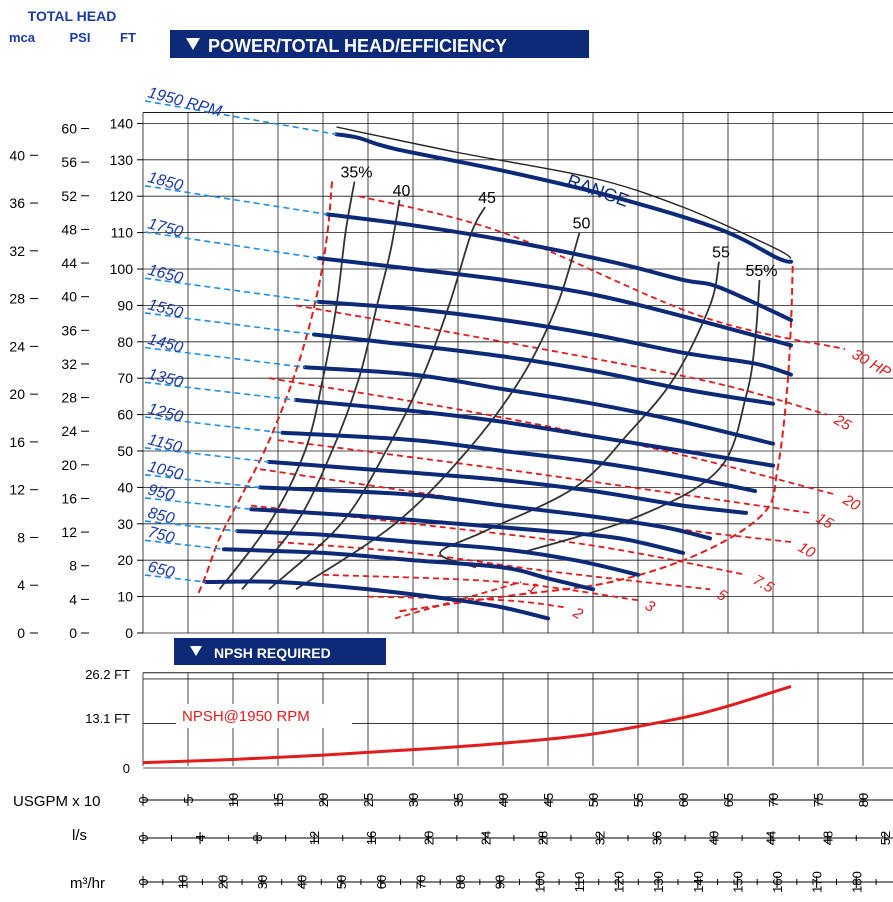 The image size is (893, 902). What do you see at coordinates (533, 588) in the screenshot?
I see `power-curve-label: 1` at bounding box center [533, 588].